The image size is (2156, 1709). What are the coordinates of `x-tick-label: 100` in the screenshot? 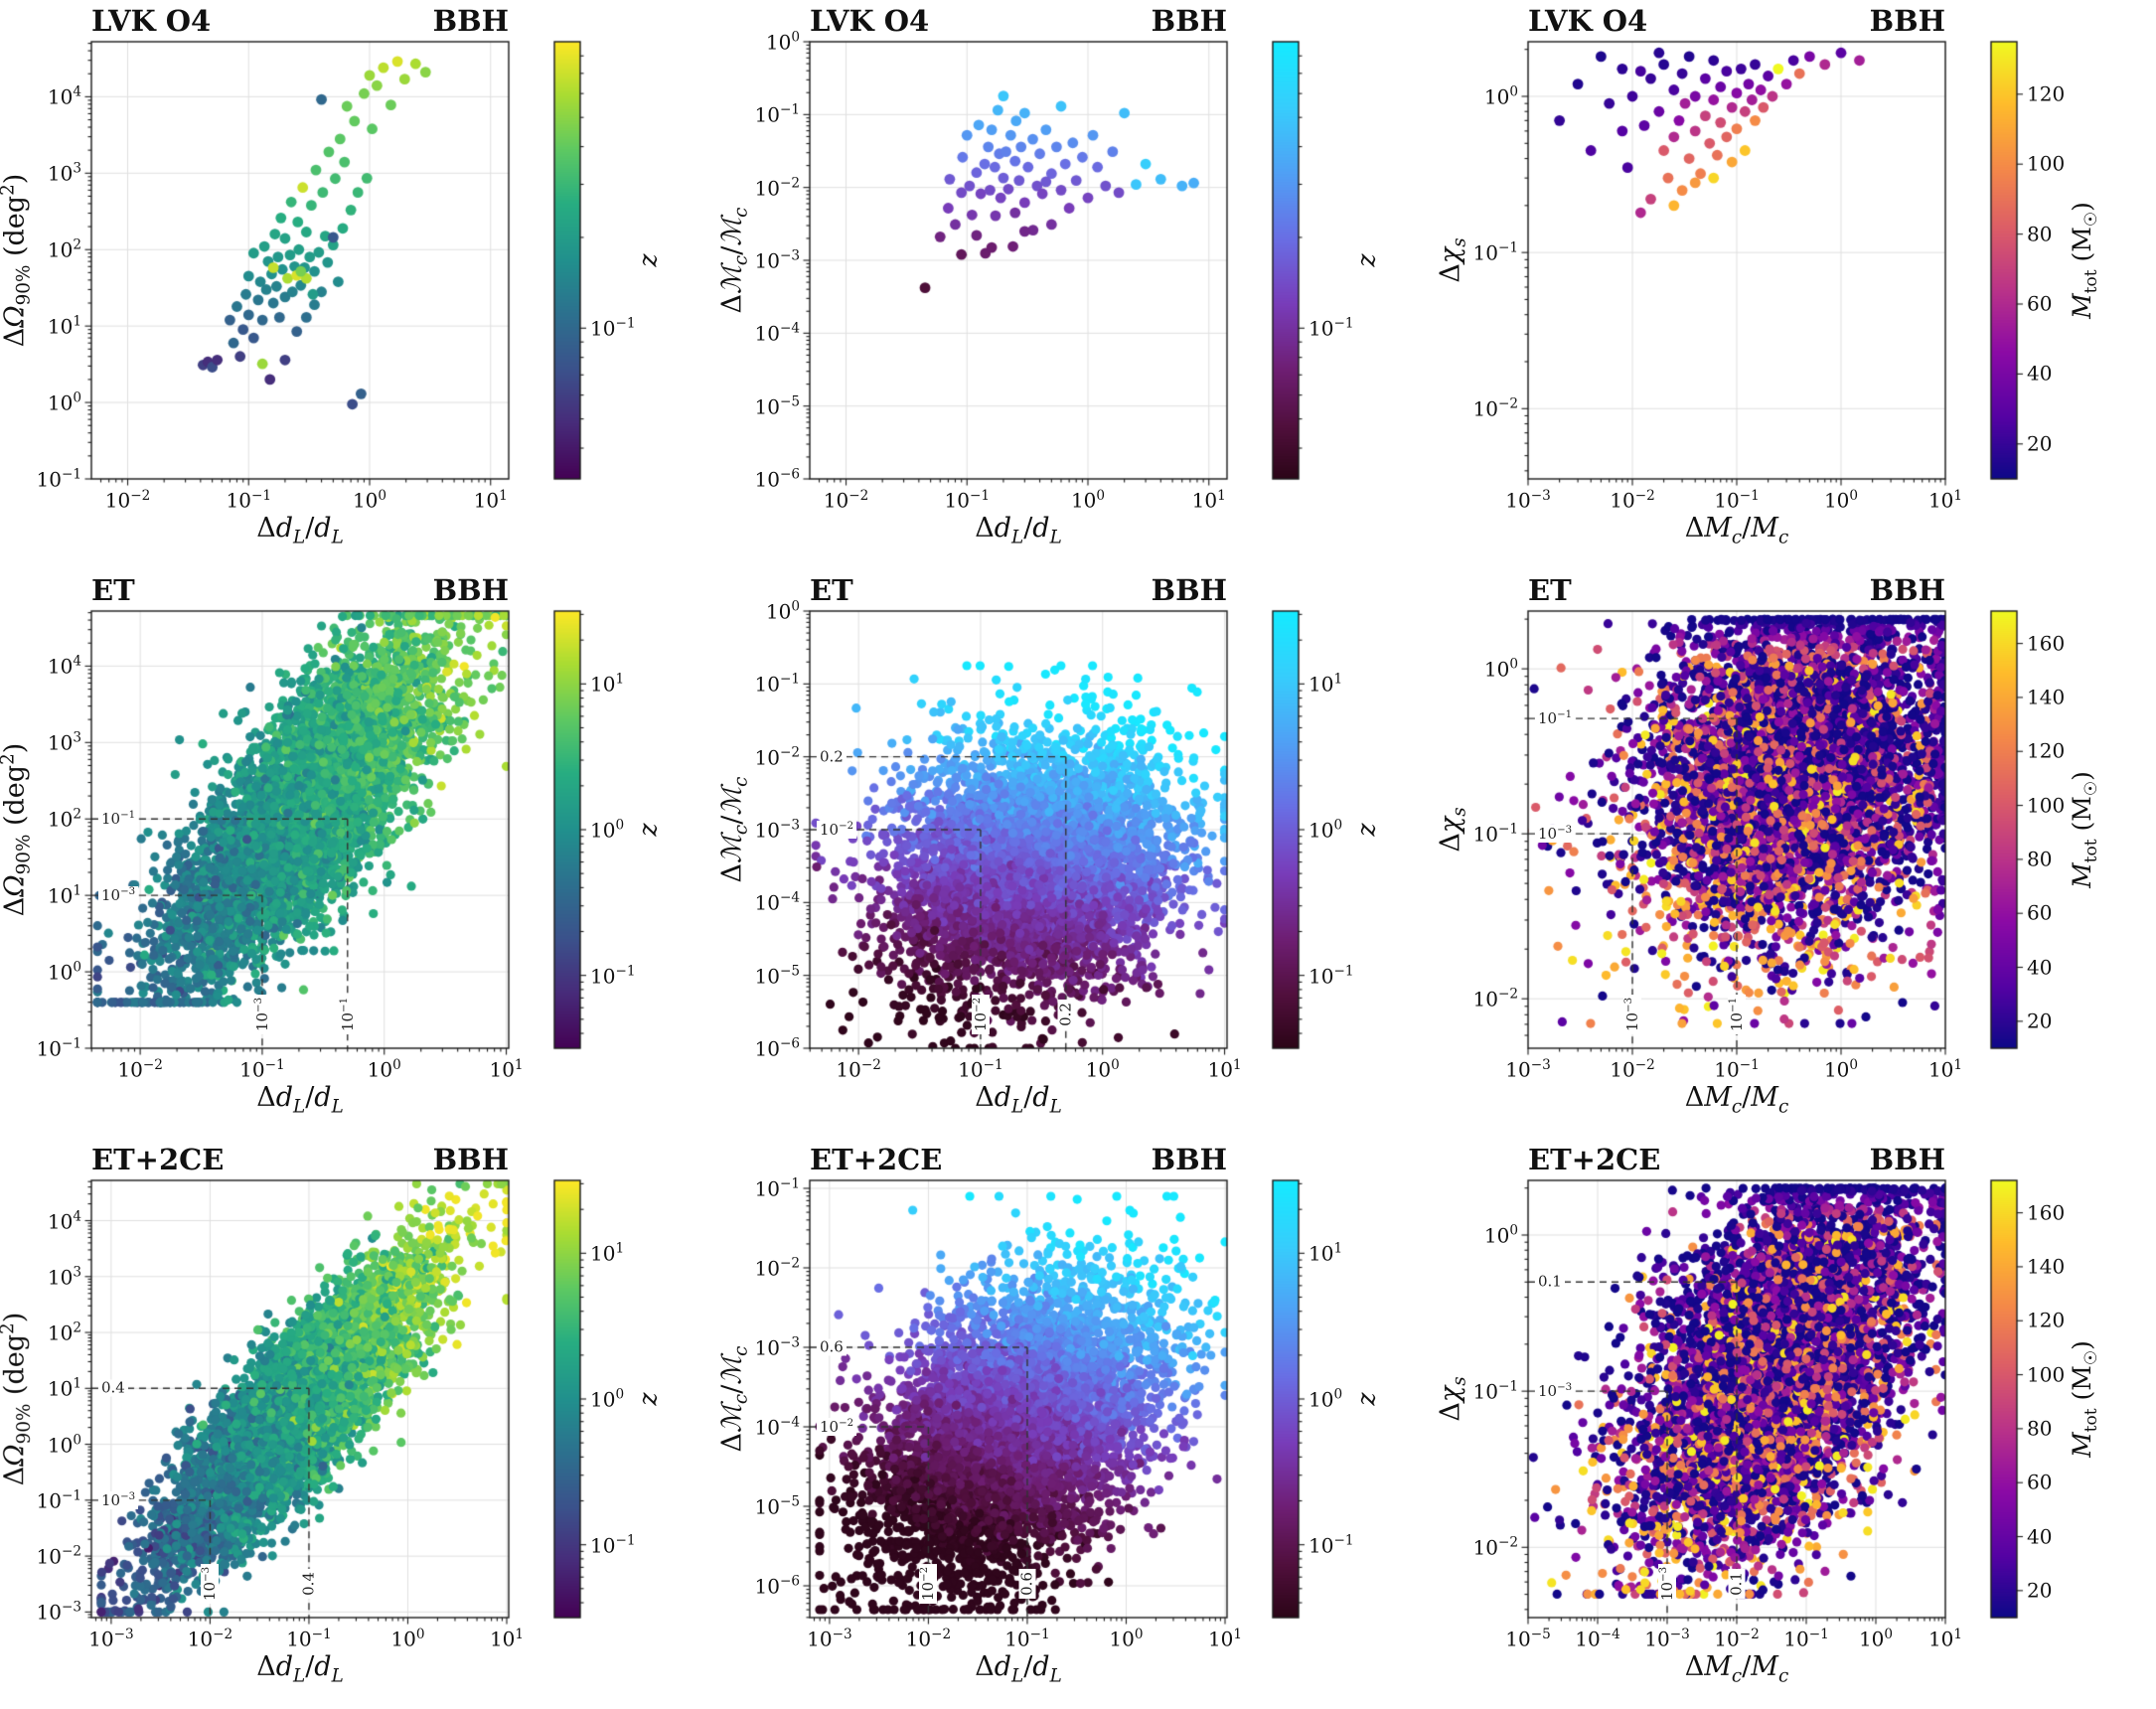 It's located at (407, 1639).